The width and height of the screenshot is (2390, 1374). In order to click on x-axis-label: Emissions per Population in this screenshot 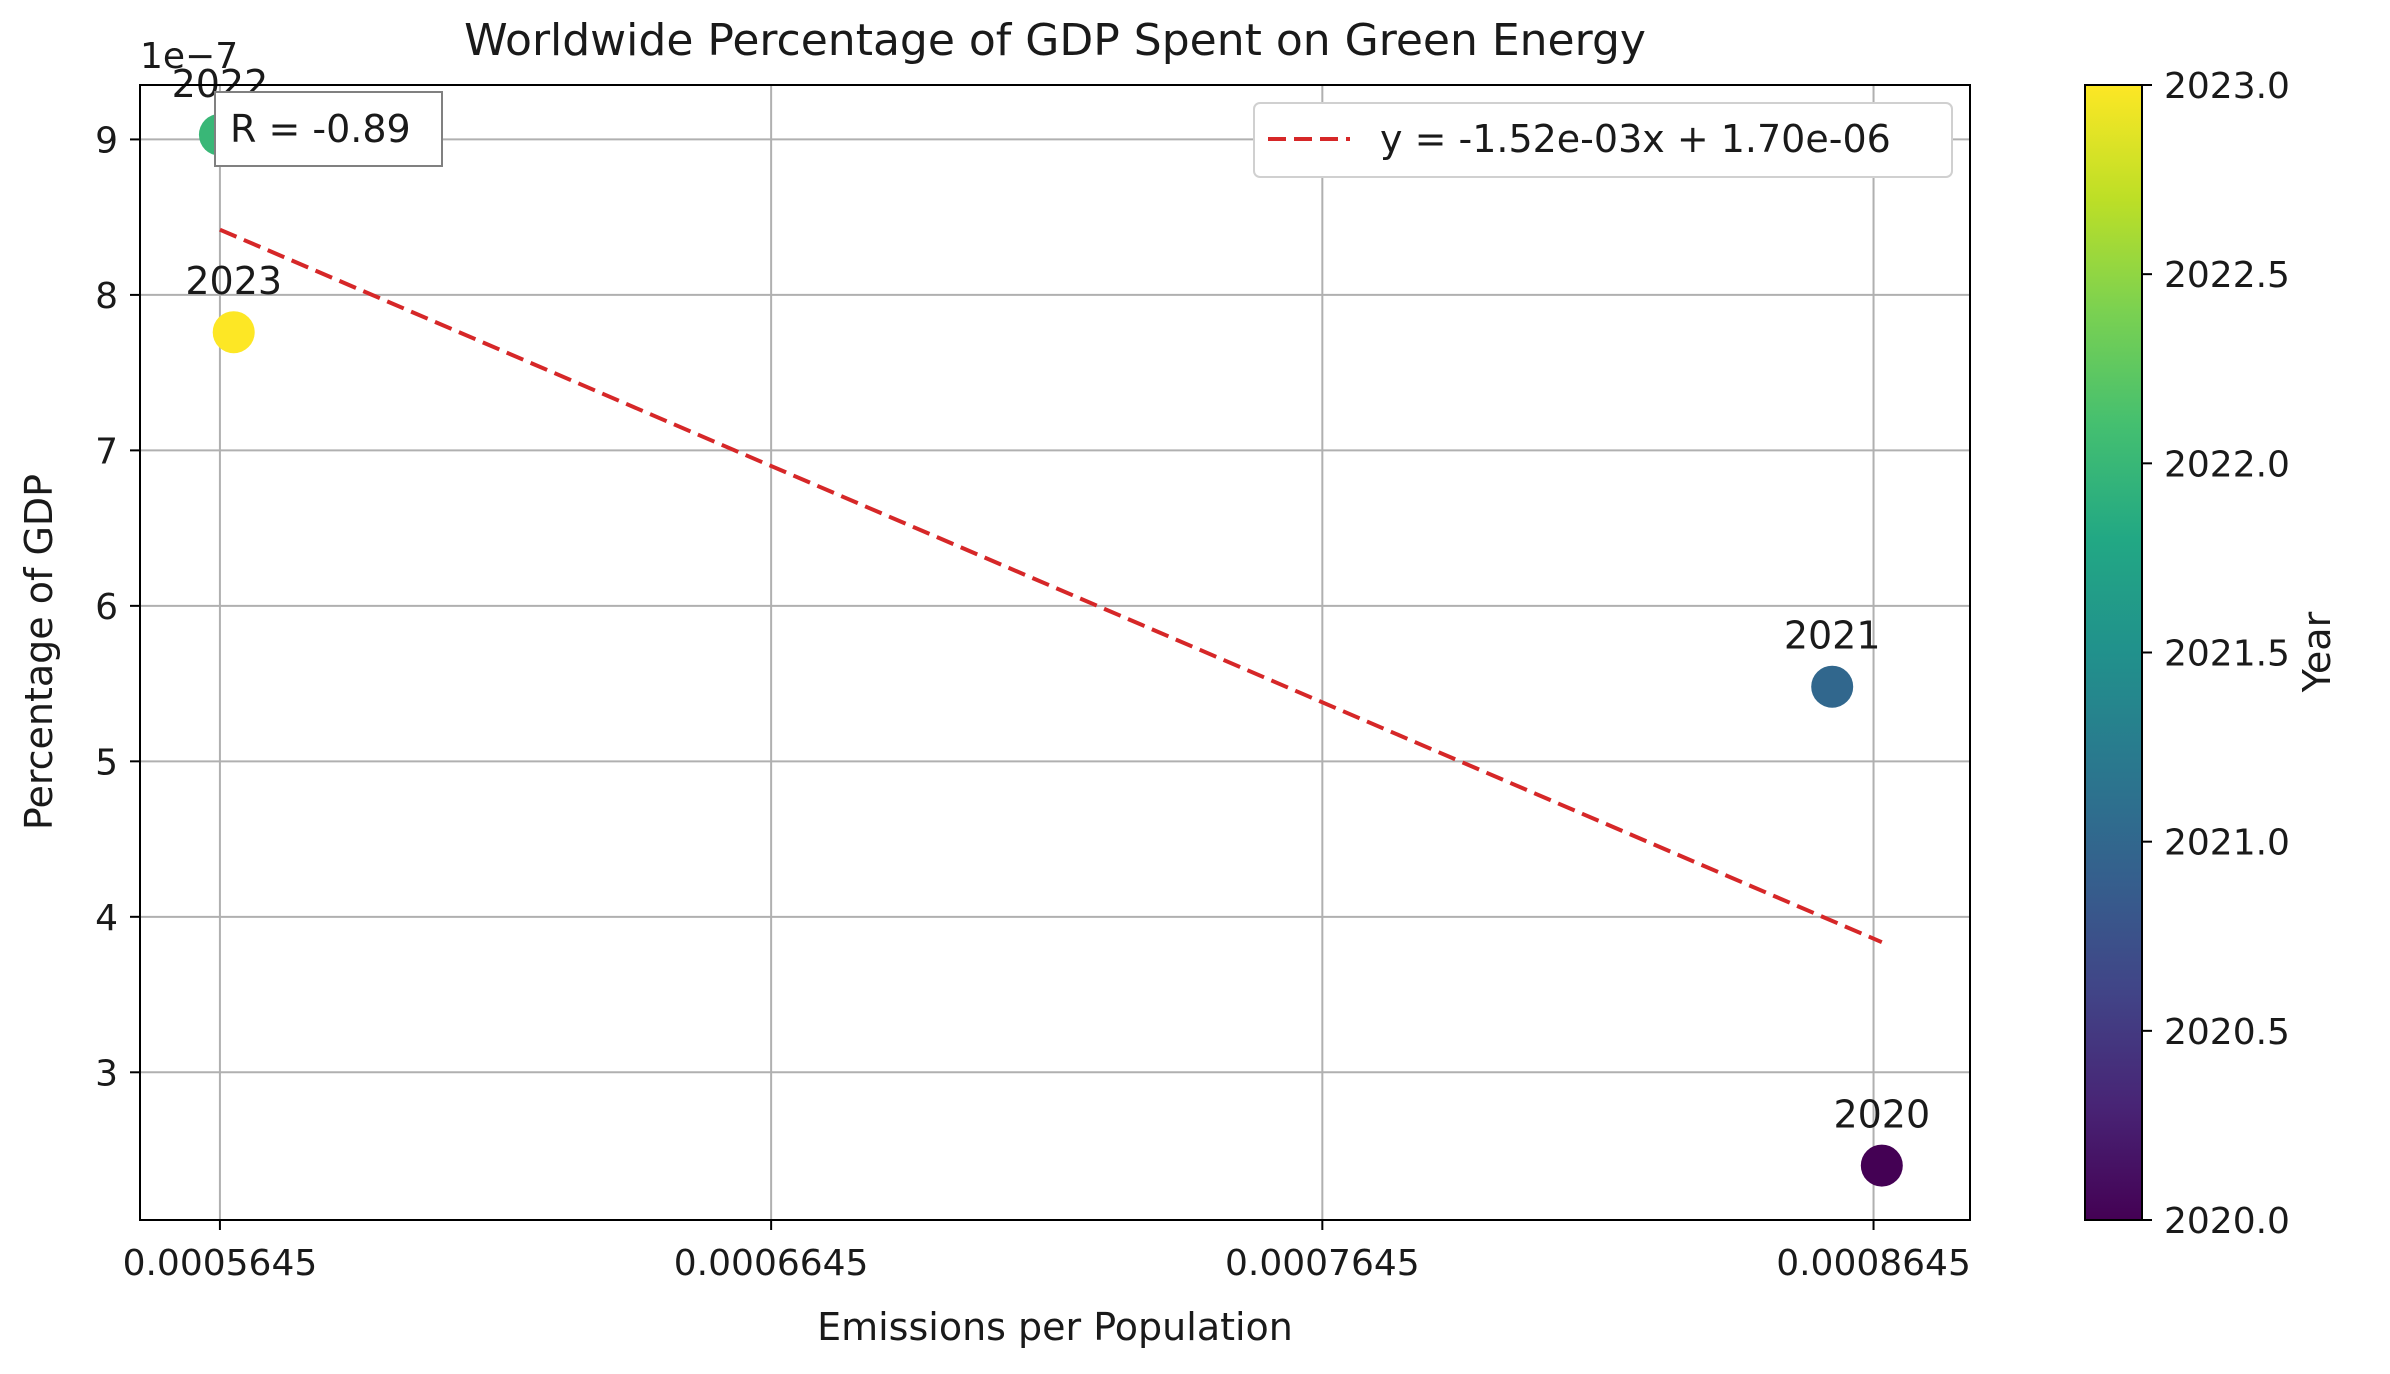, I will do `click(1055, 1327)`.